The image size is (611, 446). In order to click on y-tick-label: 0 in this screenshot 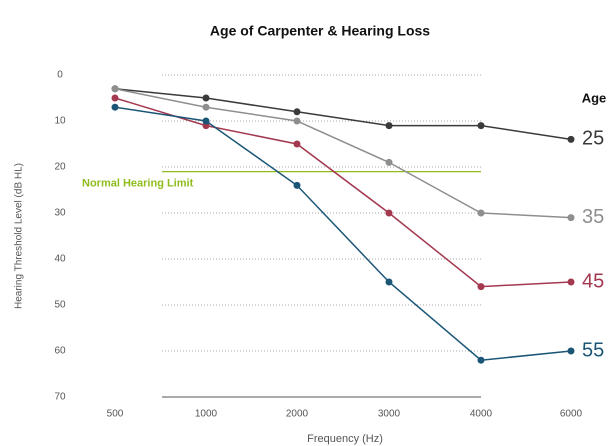, I will do `click(60, 75)`.